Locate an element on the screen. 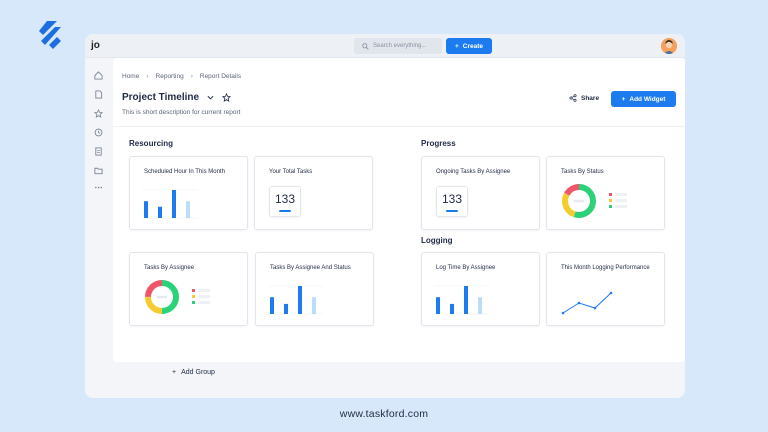  add-group-button: + Add Group is located at coordinates (193, 372).